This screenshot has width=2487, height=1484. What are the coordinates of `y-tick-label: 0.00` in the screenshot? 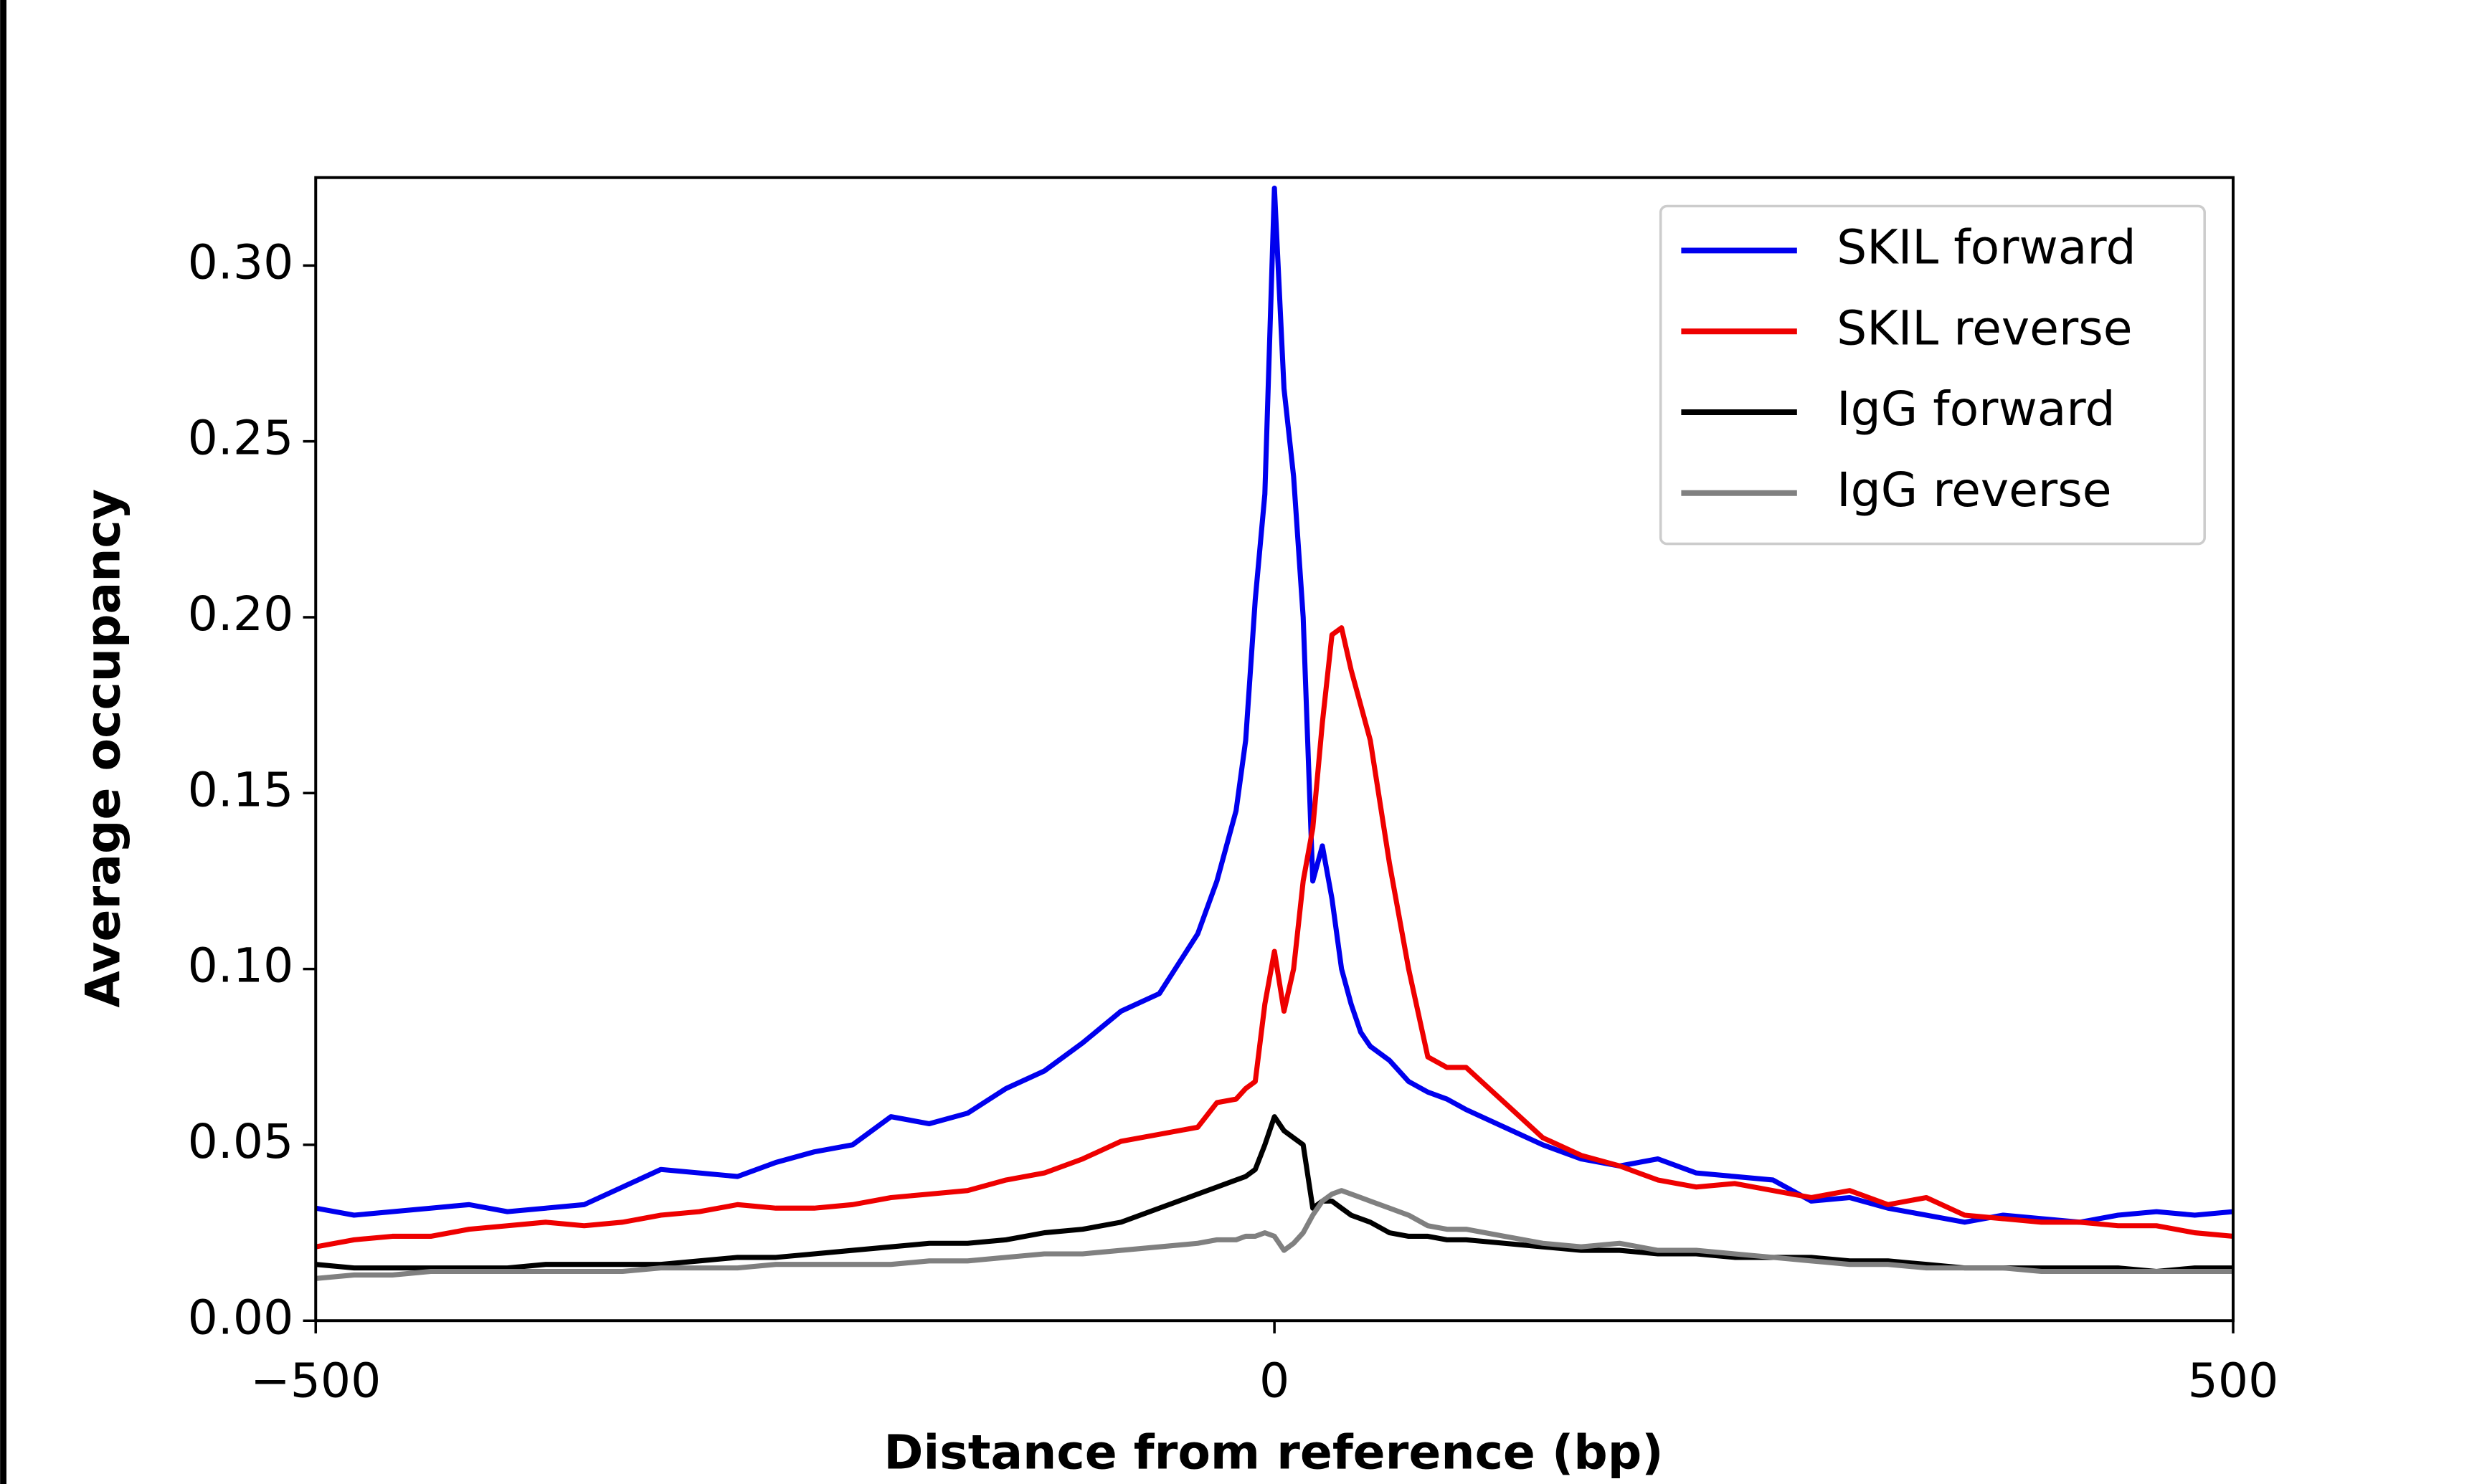 It's located at (241, 1317).